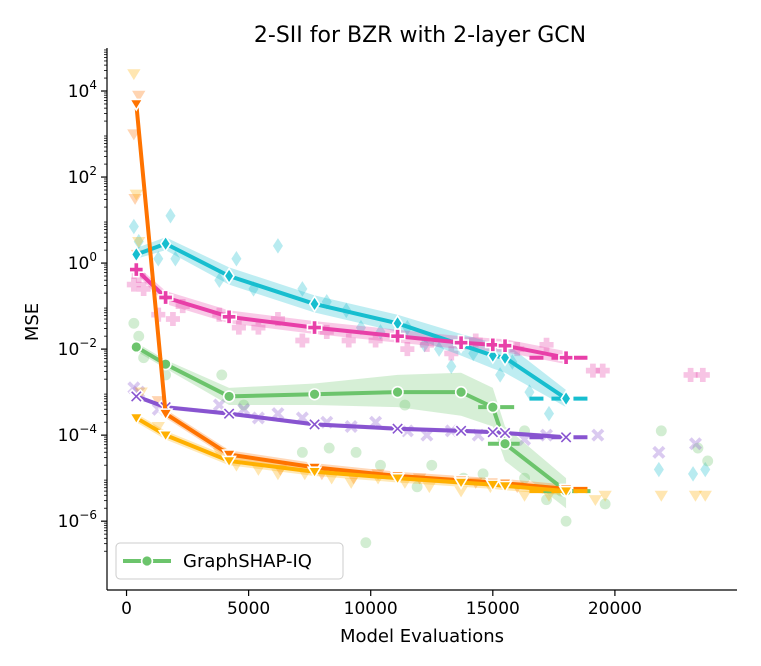  Describe the element at coordinates (77, 434) in the screenshot. I see `y-tick-label: 10⁻⁴` at that location.